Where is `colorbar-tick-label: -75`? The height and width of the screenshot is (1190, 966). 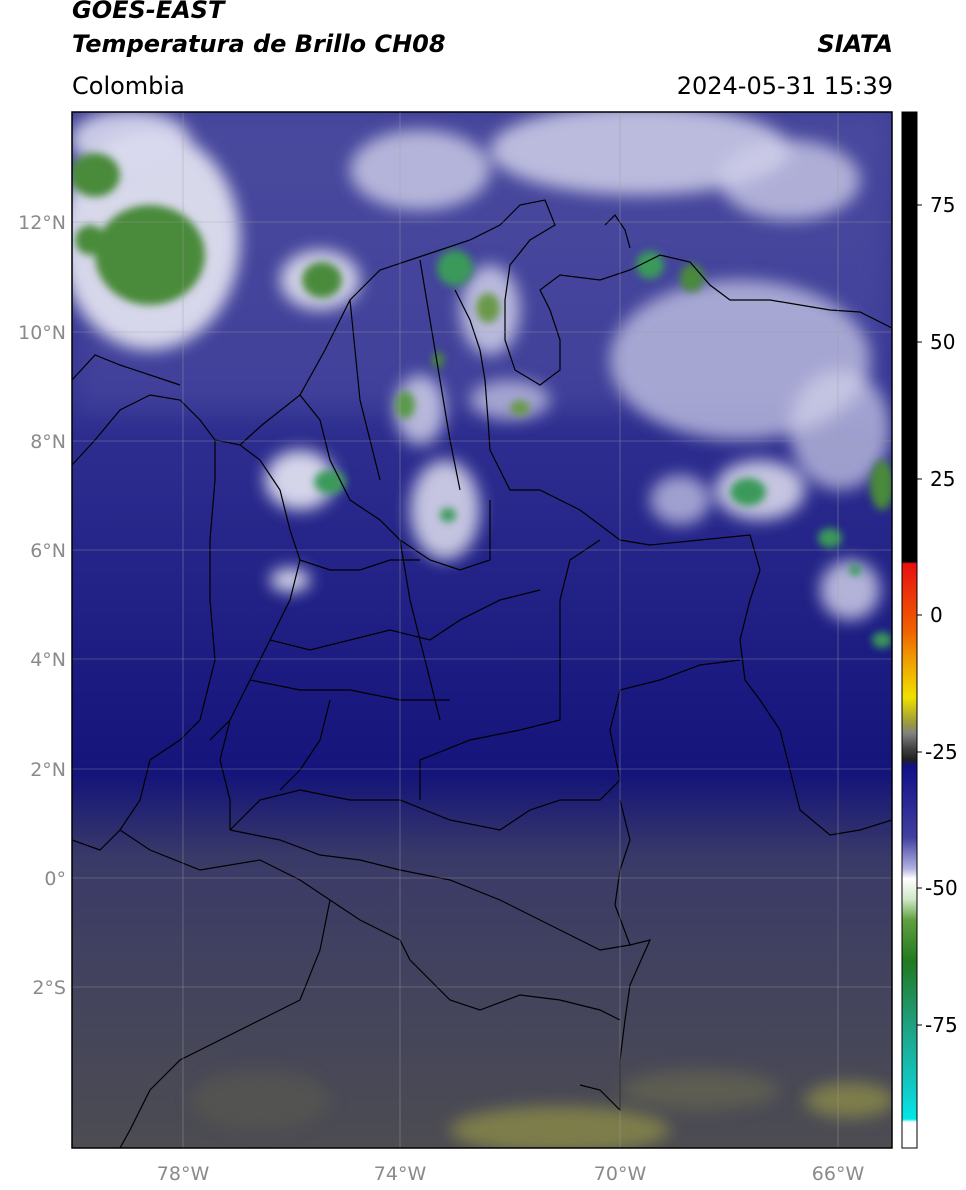
colorbar-tick-label: -75 is located at coordinates (941, 1025).